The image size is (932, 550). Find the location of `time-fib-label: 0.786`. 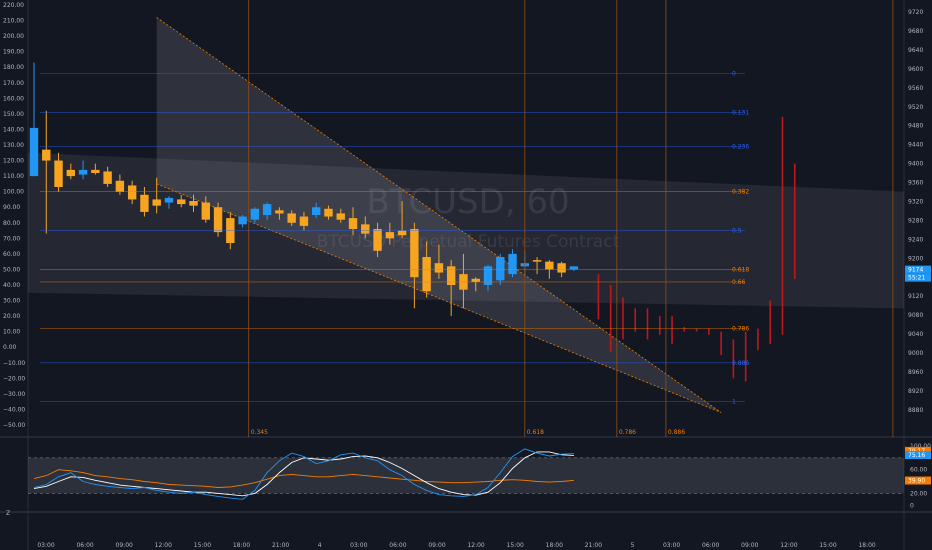

time-fib-label: 0.786 is located at coordinates (627, 432).